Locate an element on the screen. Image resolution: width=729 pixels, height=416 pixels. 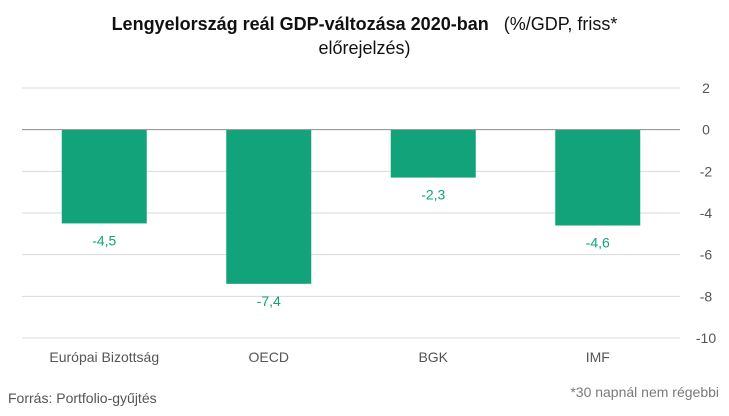
x-tick-label: OECD is located at coordinates (269, 357).